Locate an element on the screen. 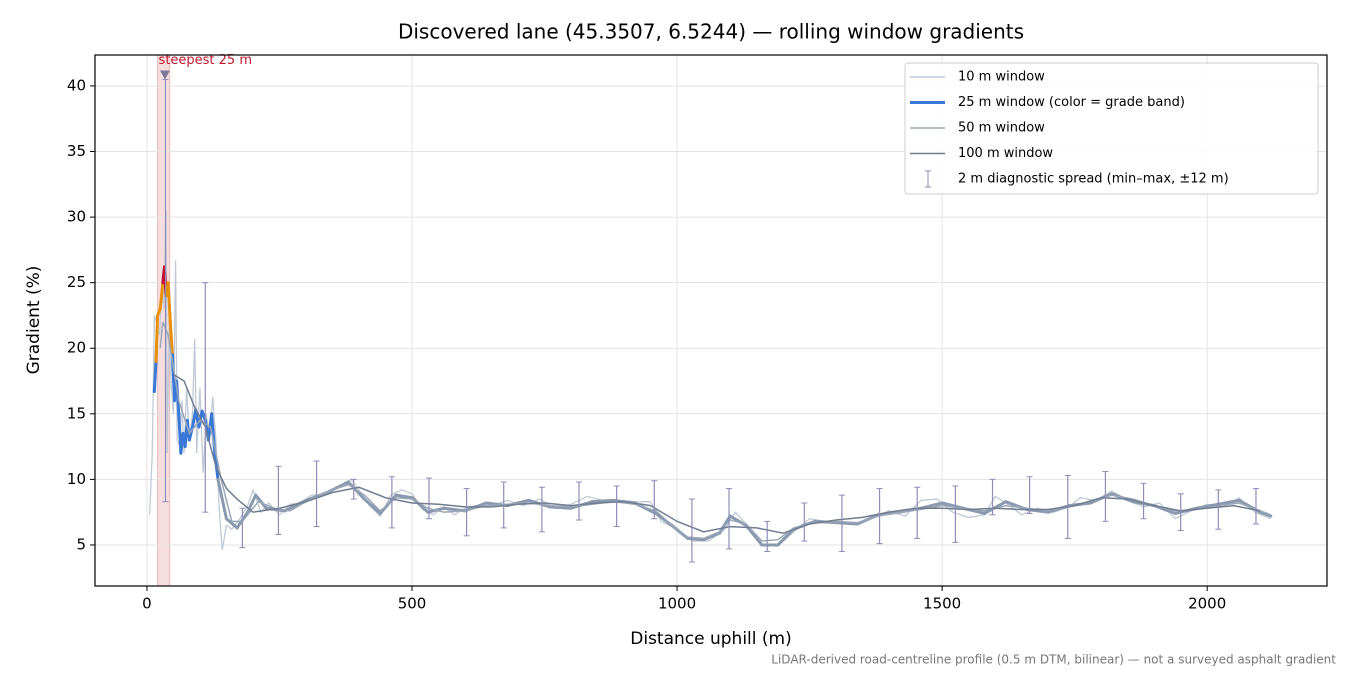  highlight-band is located at coordinates (164, 320).